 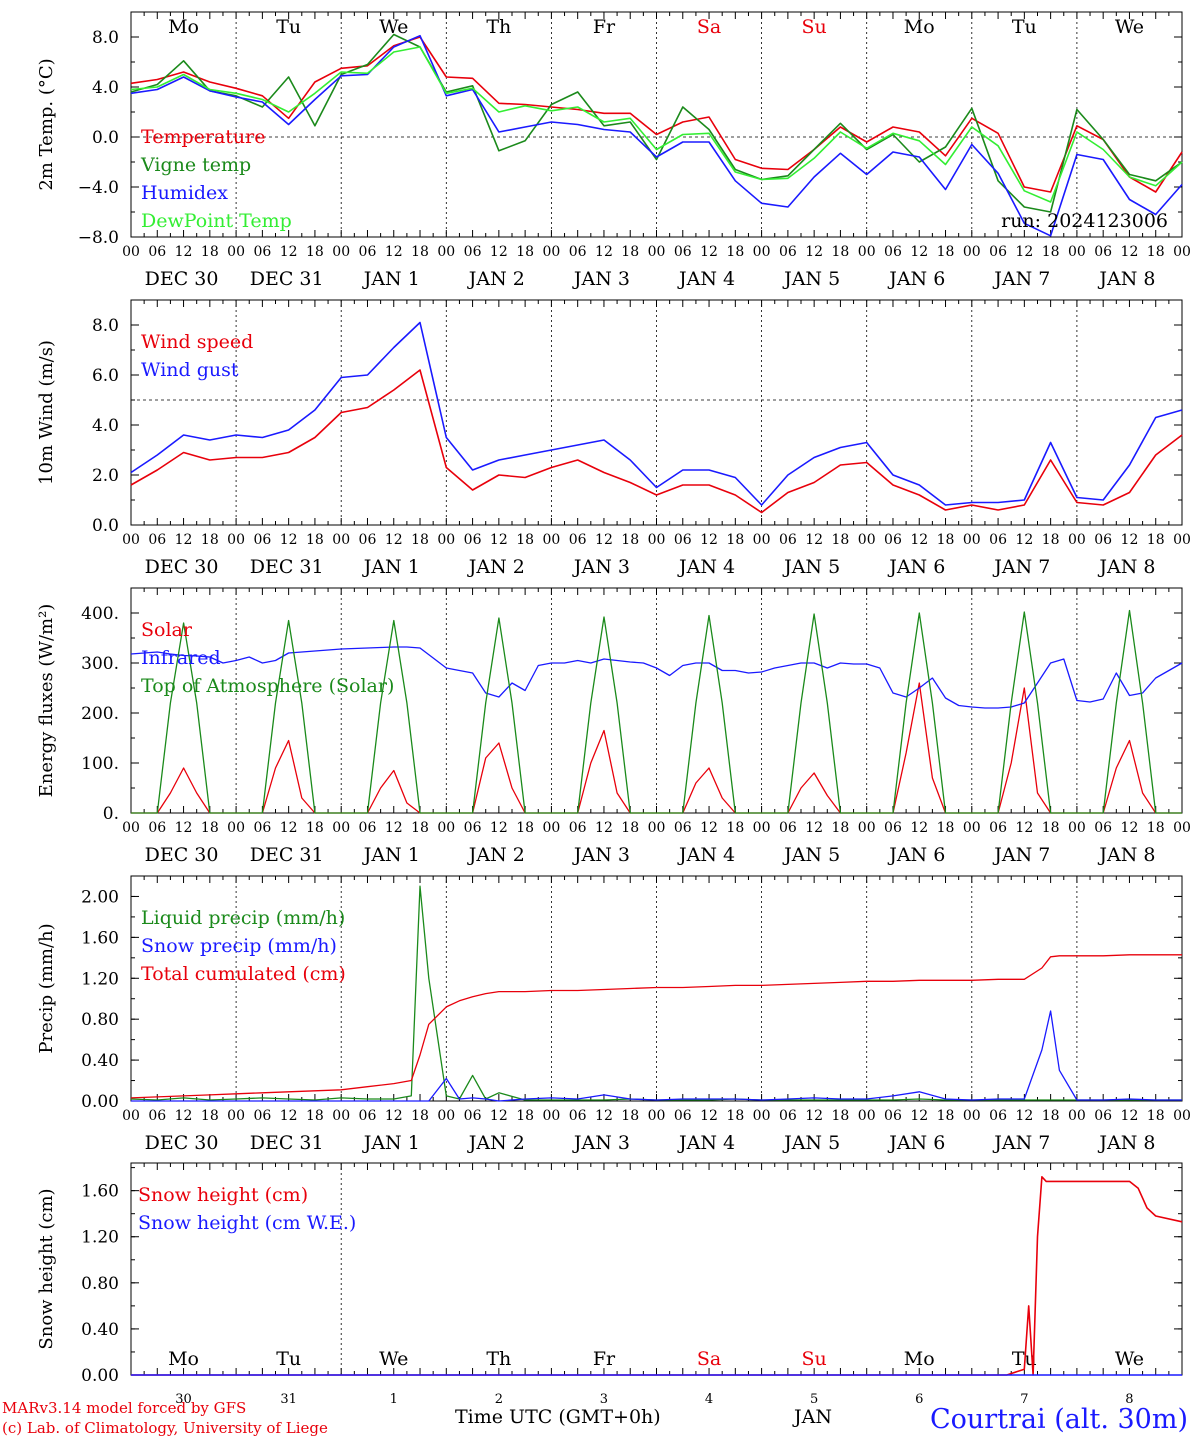 I want to click on y-tick-label: 6.0, so click(x=105, y=376).